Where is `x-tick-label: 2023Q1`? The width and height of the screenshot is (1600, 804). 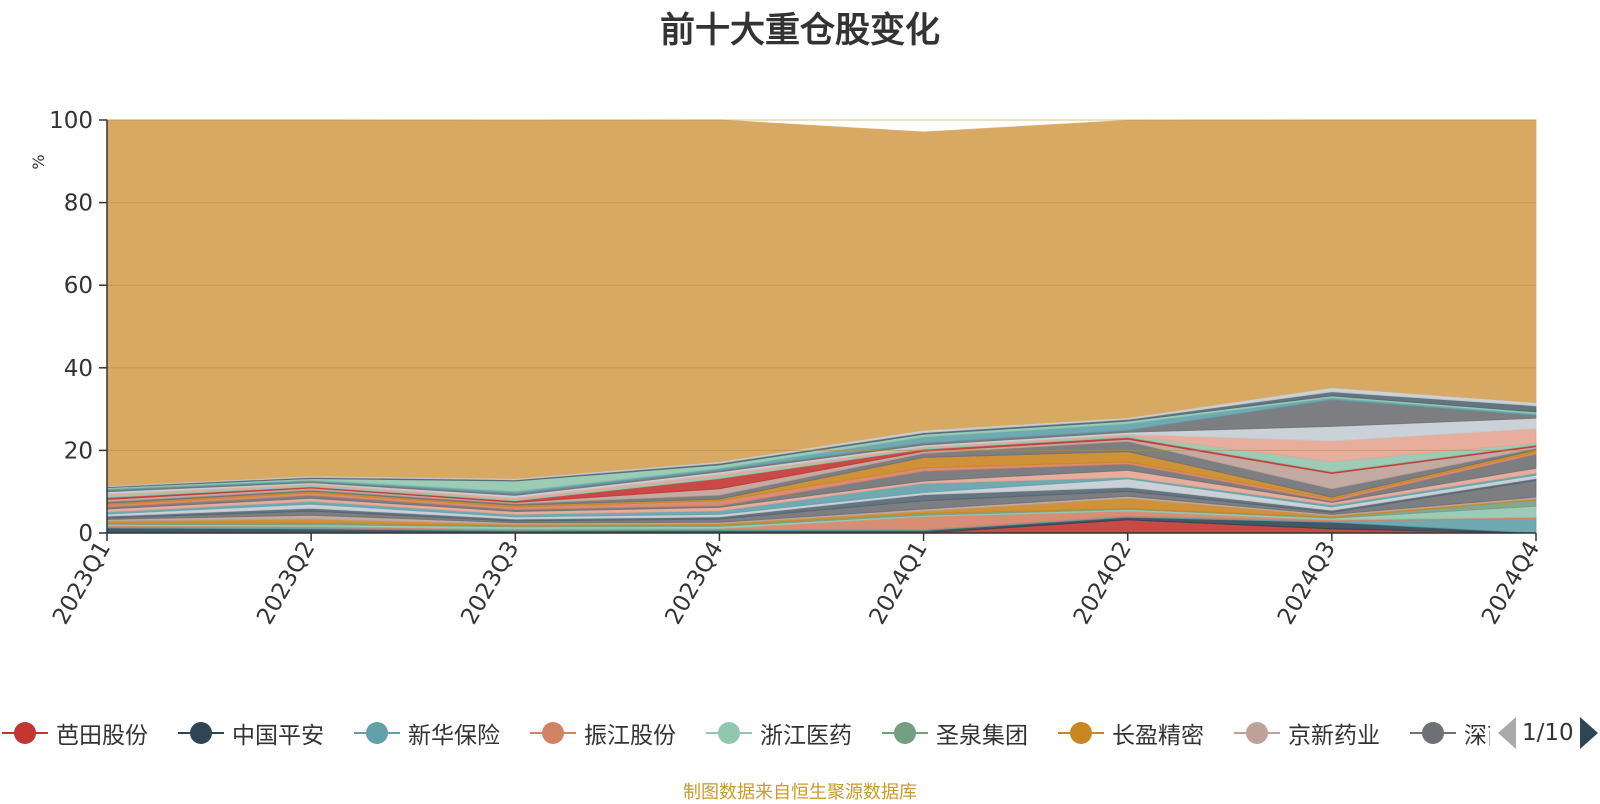
x-tick-label: 2023Q1 is located at coordinates (82, 583).